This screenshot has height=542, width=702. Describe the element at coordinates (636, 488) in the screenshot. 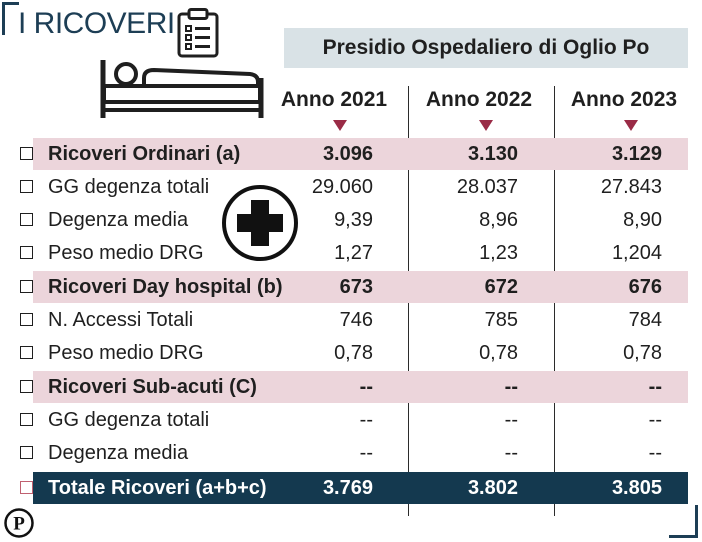

I see `value-2023: 3.805` at that location.